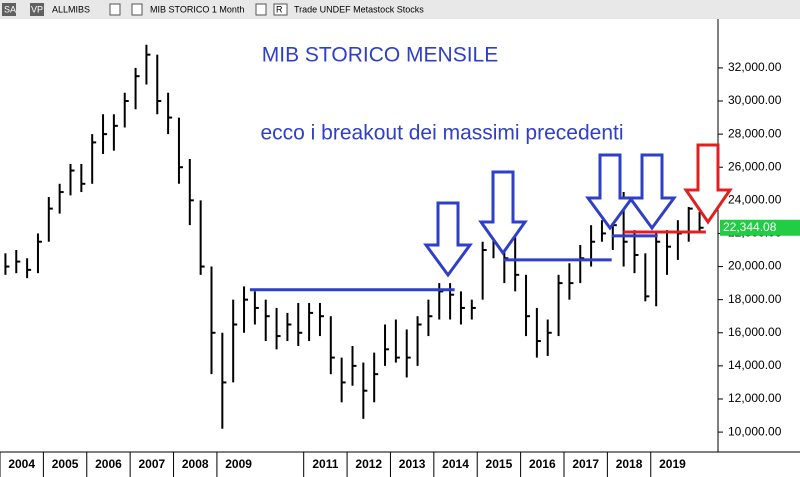  What do you see at coordinates (755, 332) in the screenshot?
I see `y-tick-label: 16,000.00` at bounding box center [755, 332].